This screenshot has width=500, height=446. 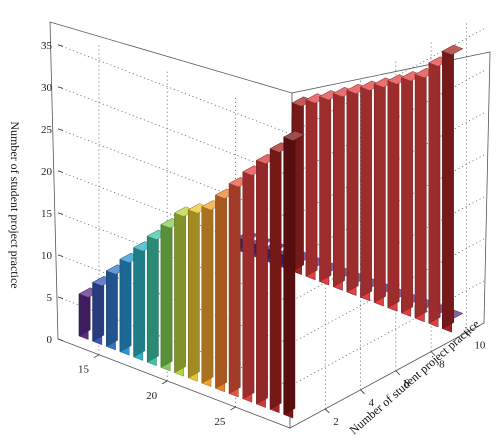 What do you see at coordinates (47, 88) in the screenshot?
I see `z-tick-label: 30` at bounding box center [47, 88].